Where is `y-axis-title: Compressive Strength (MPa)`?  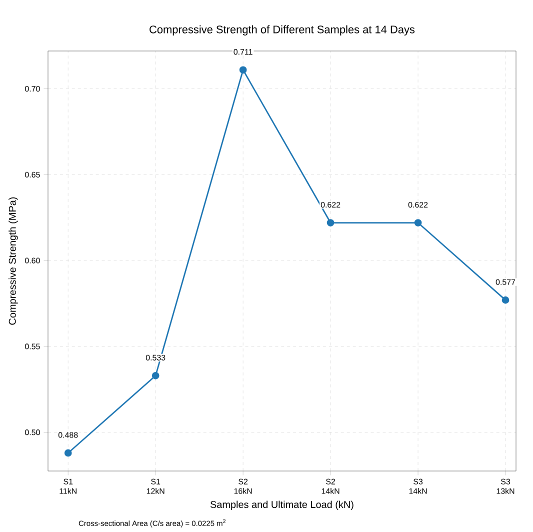
y-axis-title: Compressive Strength (MPa) is located at coordinates (13, 261).